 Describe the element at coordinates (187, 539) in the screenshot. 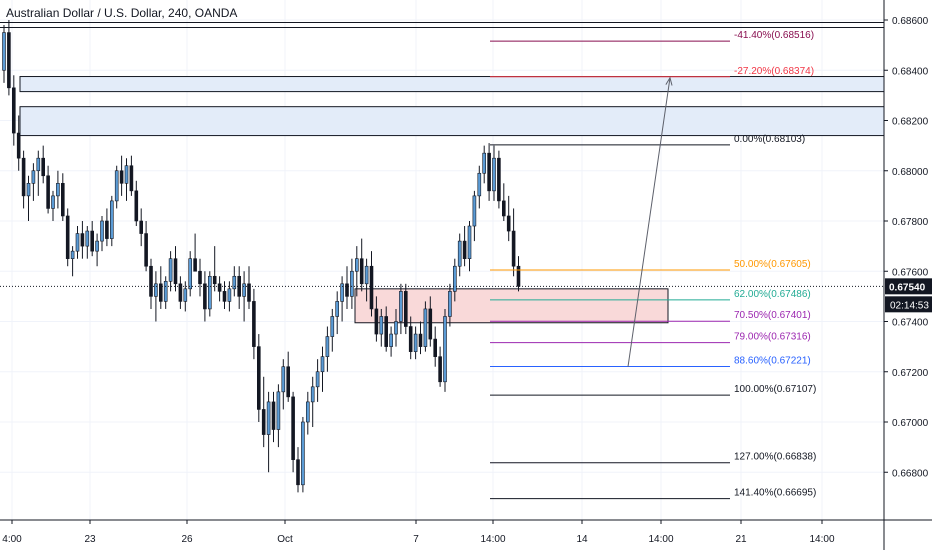

I see `time-tick-label: 26` at that location.